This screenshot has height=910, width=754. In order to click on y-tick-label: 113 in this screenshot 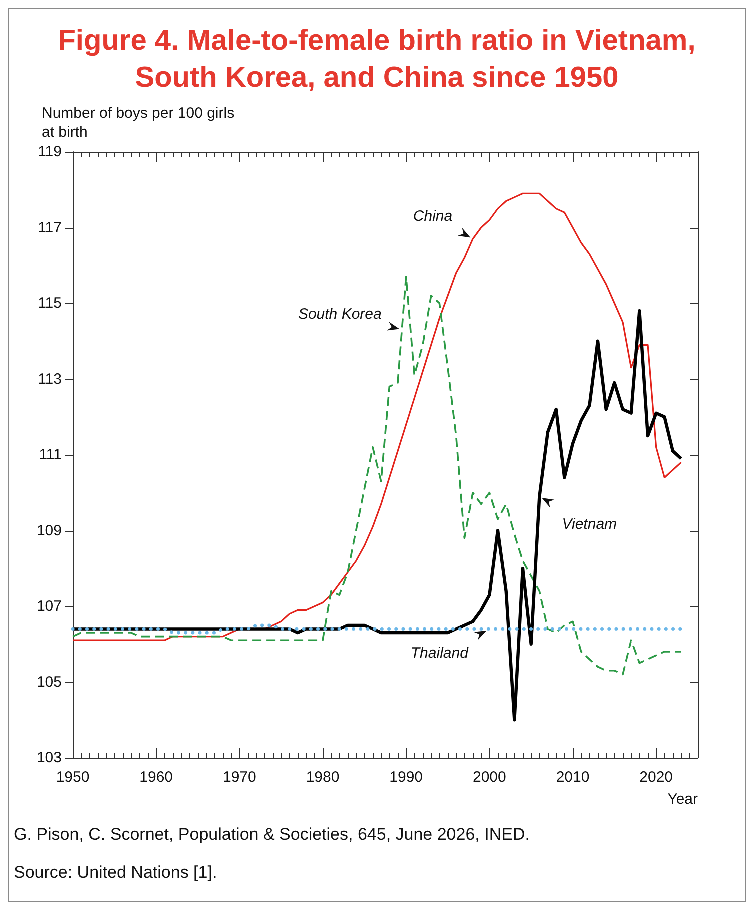, I will do `click(50, 379)`.